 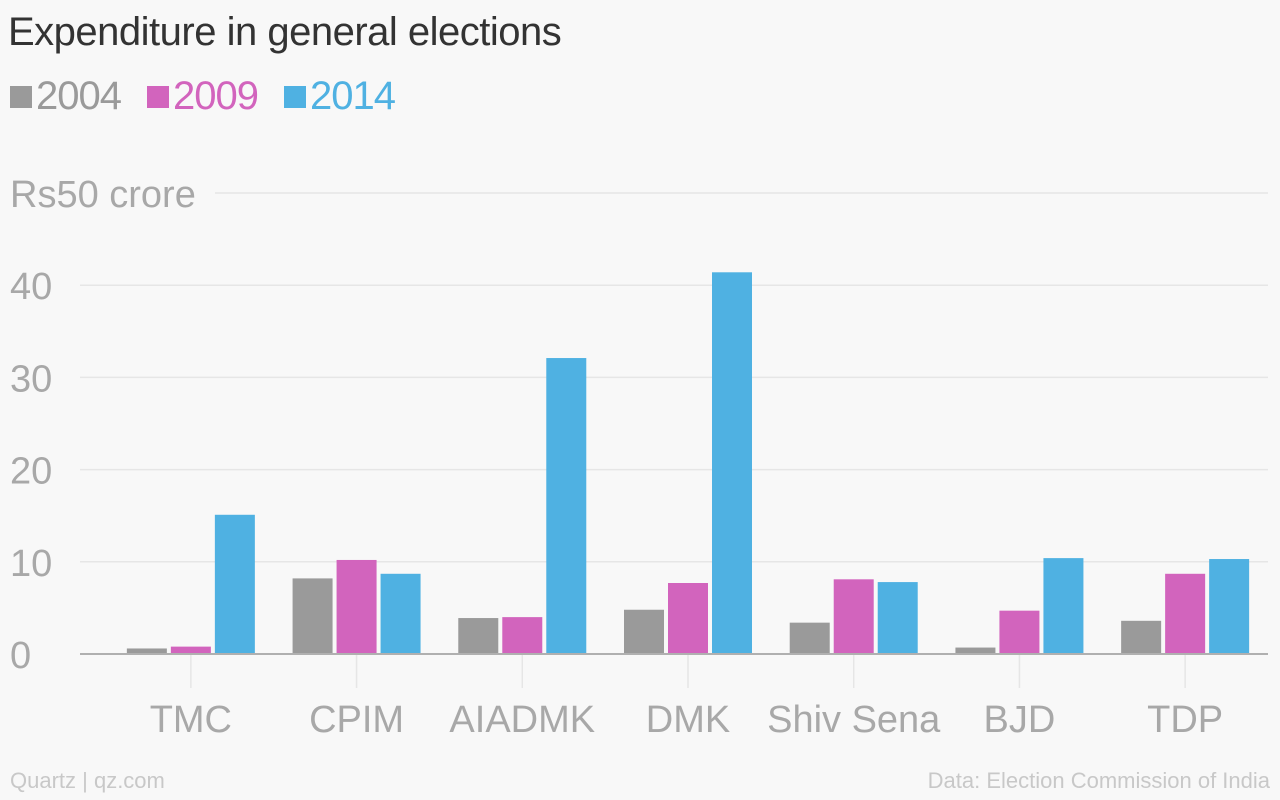 What do you see at coordinates (1185, 720) in the screenshot?
I see `x-tick-label-tdp: TDP` at bounding box center [1185, 720].